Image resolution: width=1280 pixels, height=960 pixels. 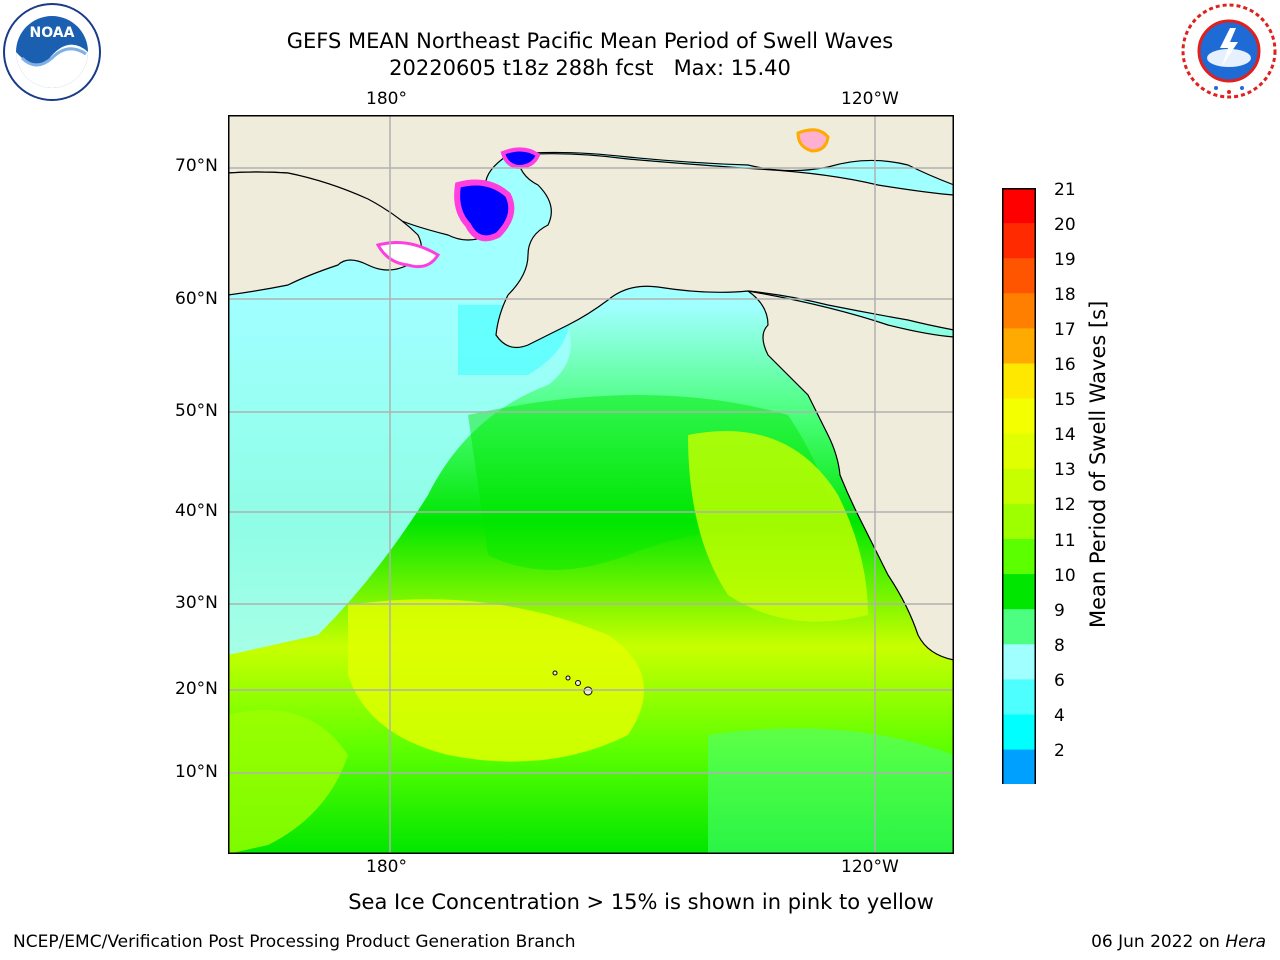 I want to click on noaa-logo: NOAA, so click(x=52, y=52).